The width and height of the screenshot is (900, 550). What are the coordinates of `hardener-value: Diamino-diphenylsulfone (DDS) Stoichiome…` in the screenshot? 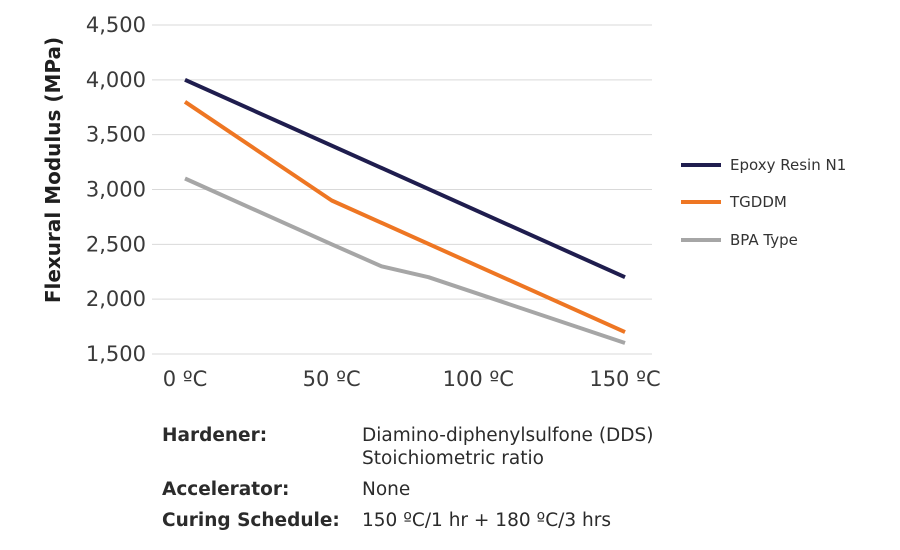 It's located at (507, 447).